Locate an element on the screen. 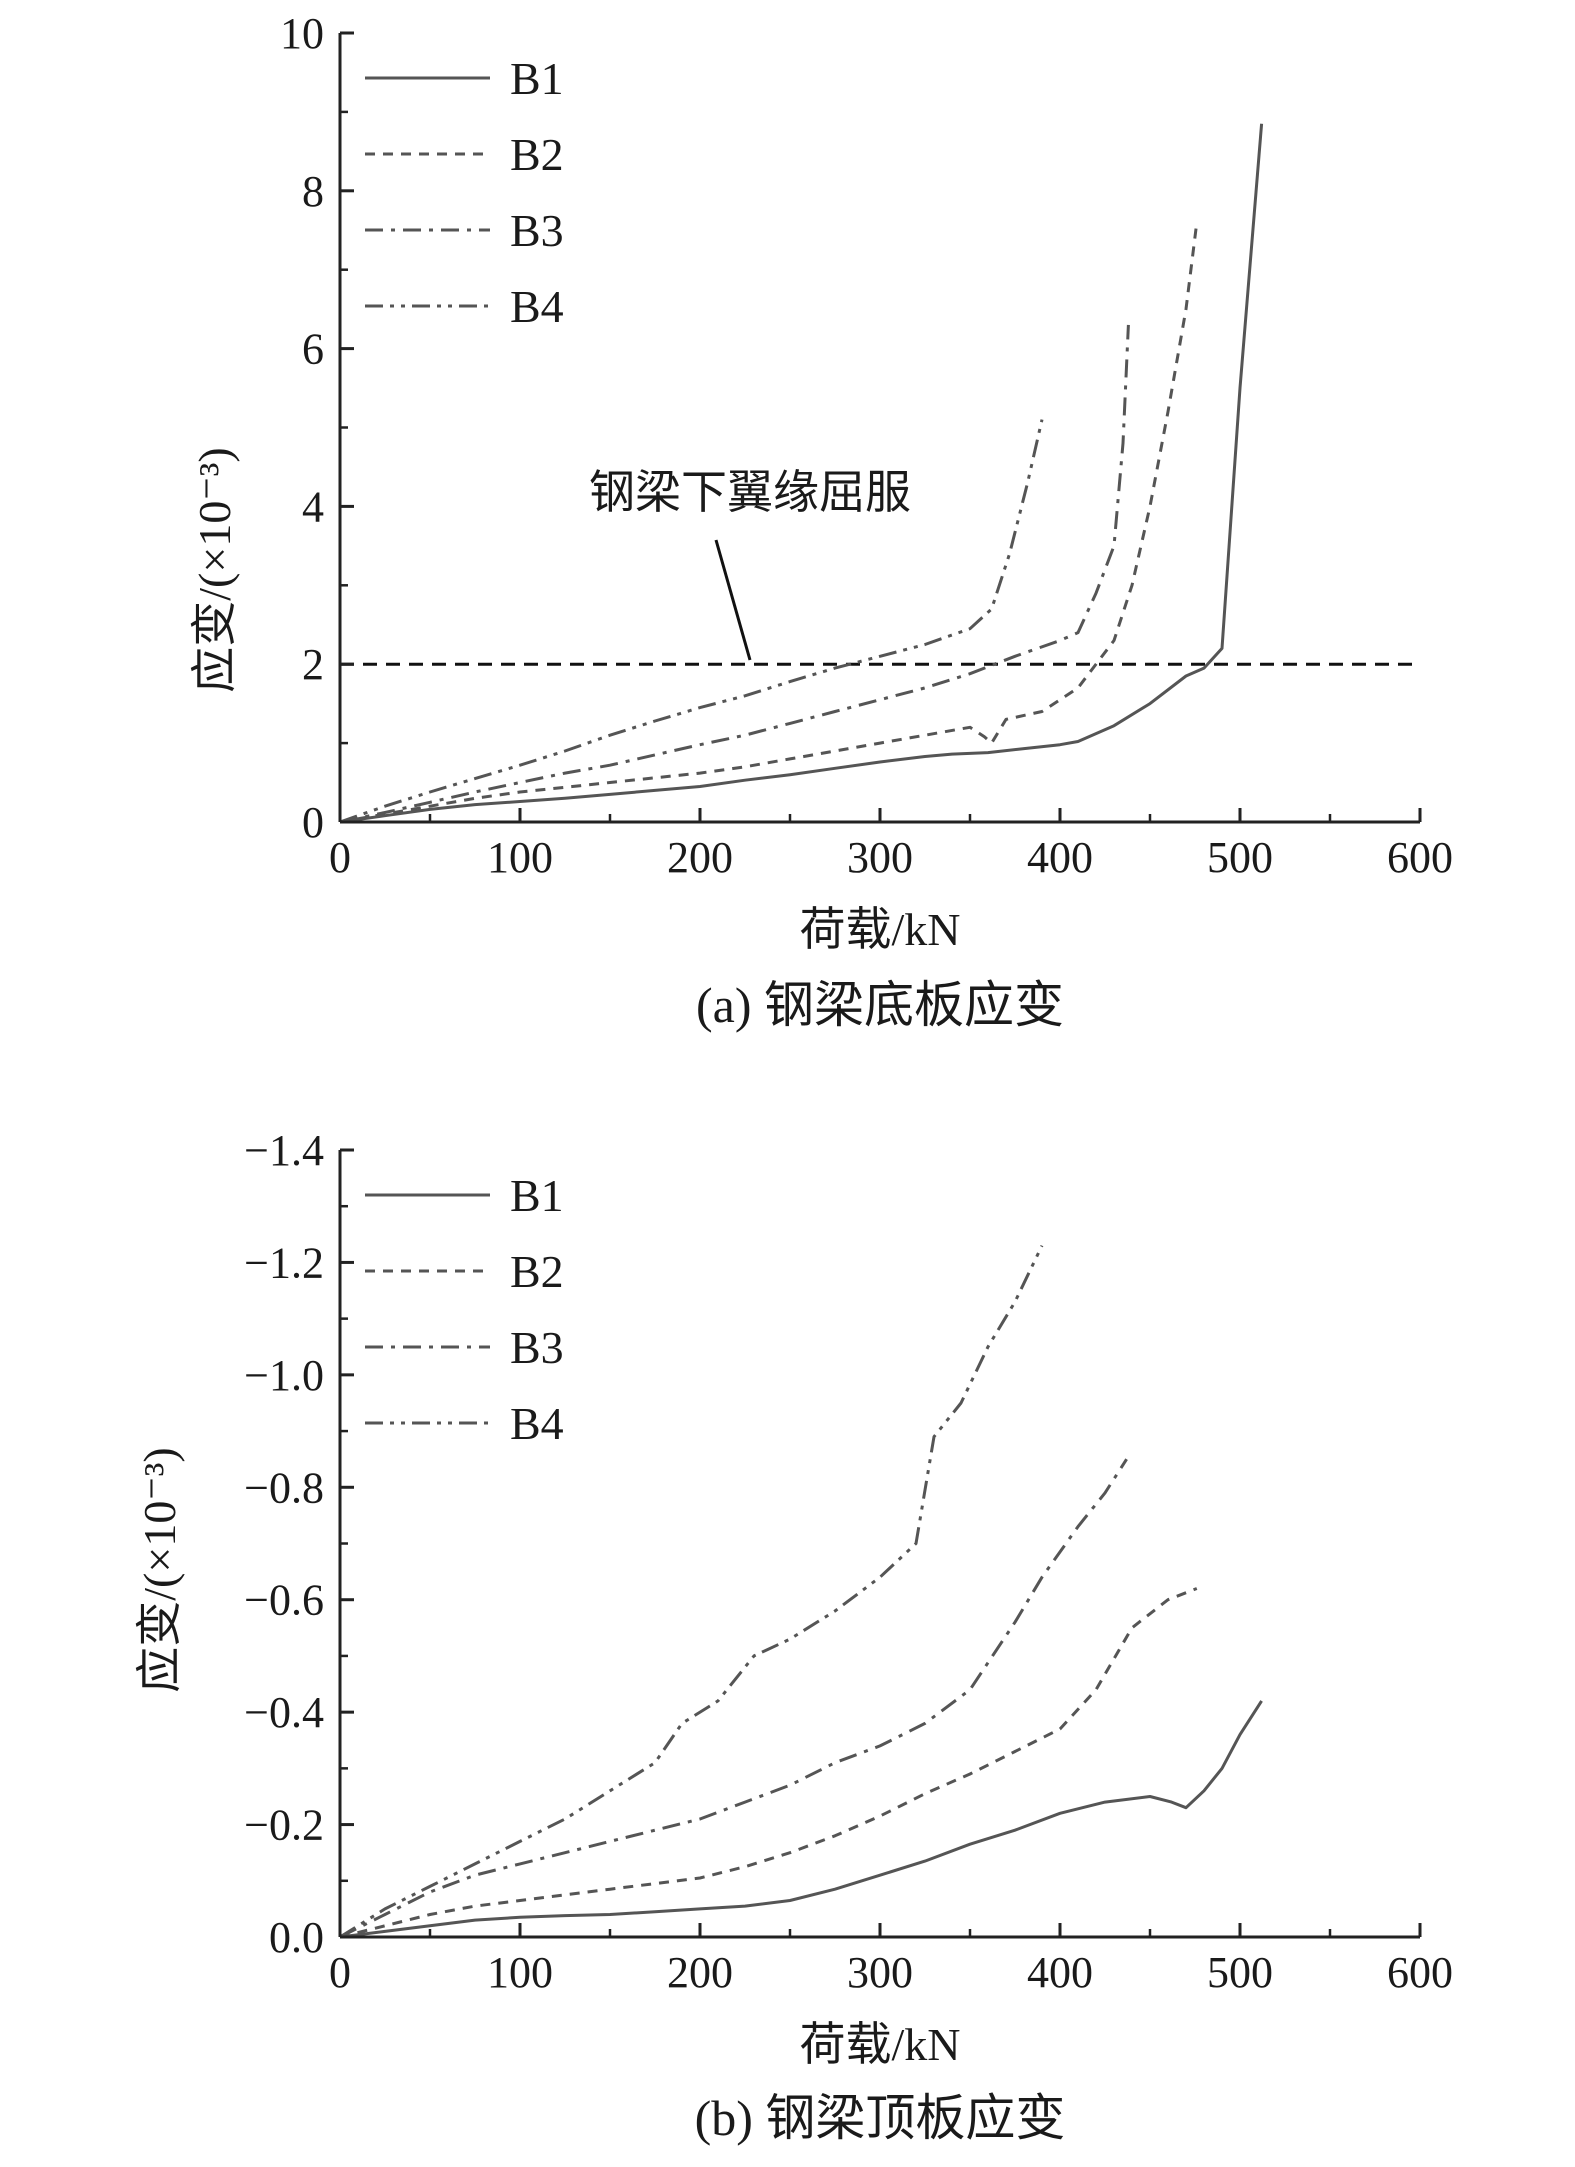 The image size is (1575, 2167). y-axis-title-a: 应变/(×10⁻³) is located at coordinates (214, 569).